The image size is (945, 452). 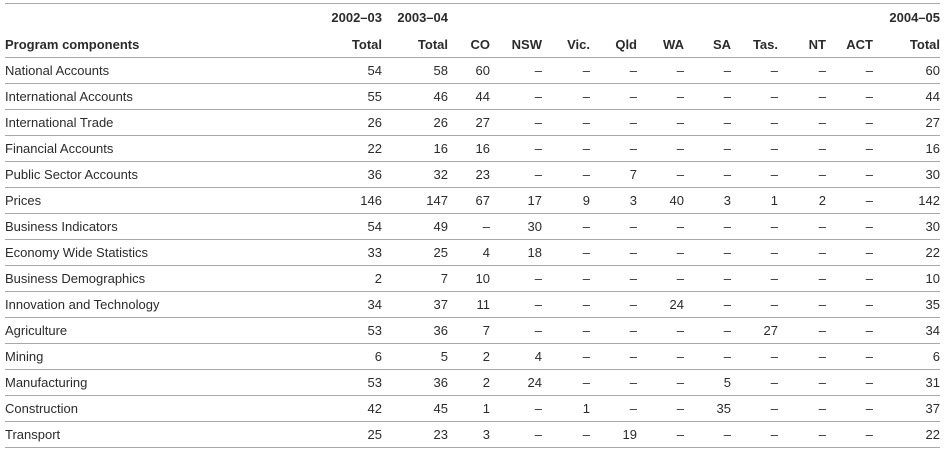 I want to click on table-row: Transport 25 23 3– –19– – – – –22, so click(x=472, y=434).